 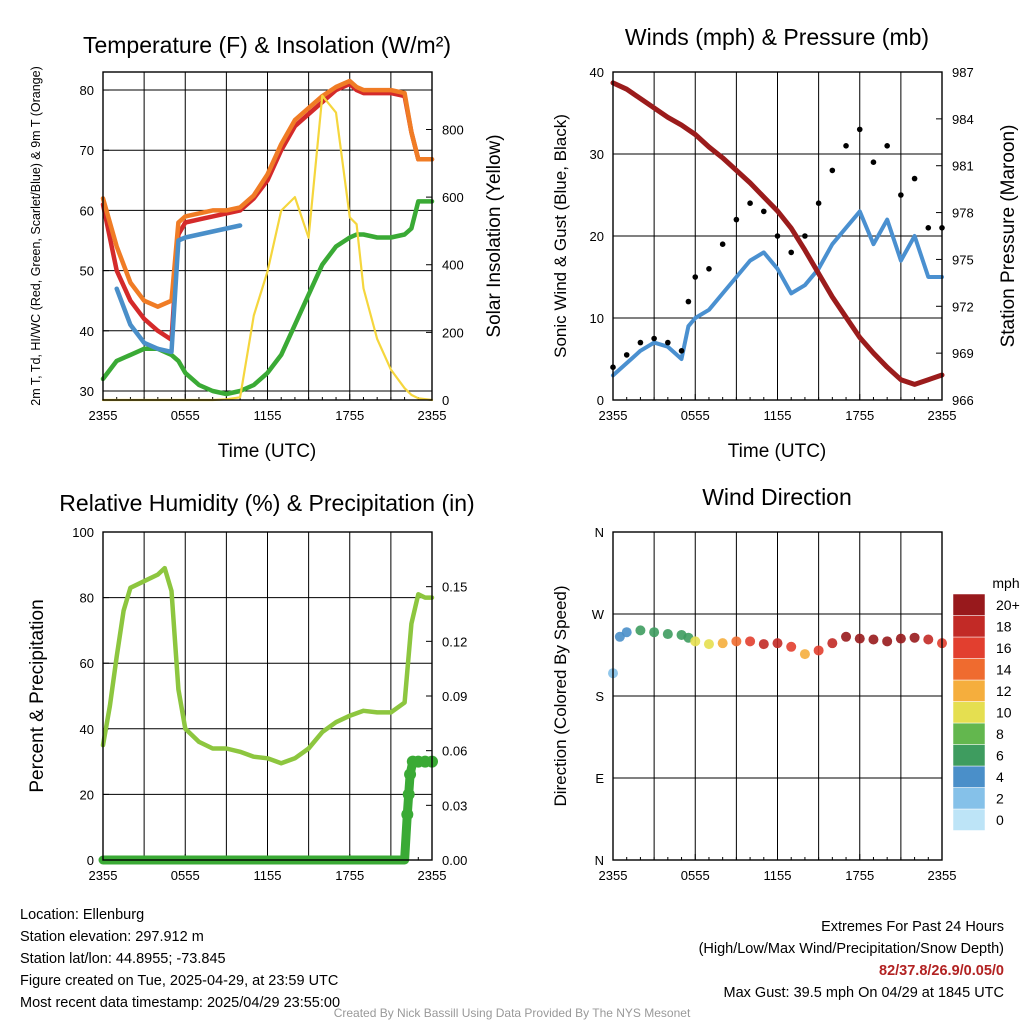 I want to click on y2-tick-label: 0.09, so click(x=454, y=696).